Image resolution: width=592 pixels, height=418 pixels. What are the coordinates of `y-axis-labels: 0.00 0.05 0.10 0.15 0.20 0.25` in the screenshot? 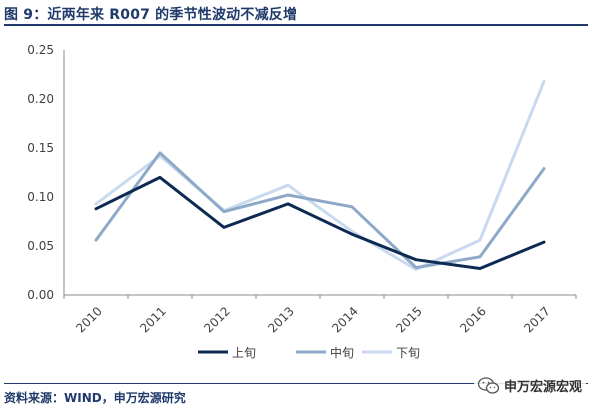 It's located at (40, 172).